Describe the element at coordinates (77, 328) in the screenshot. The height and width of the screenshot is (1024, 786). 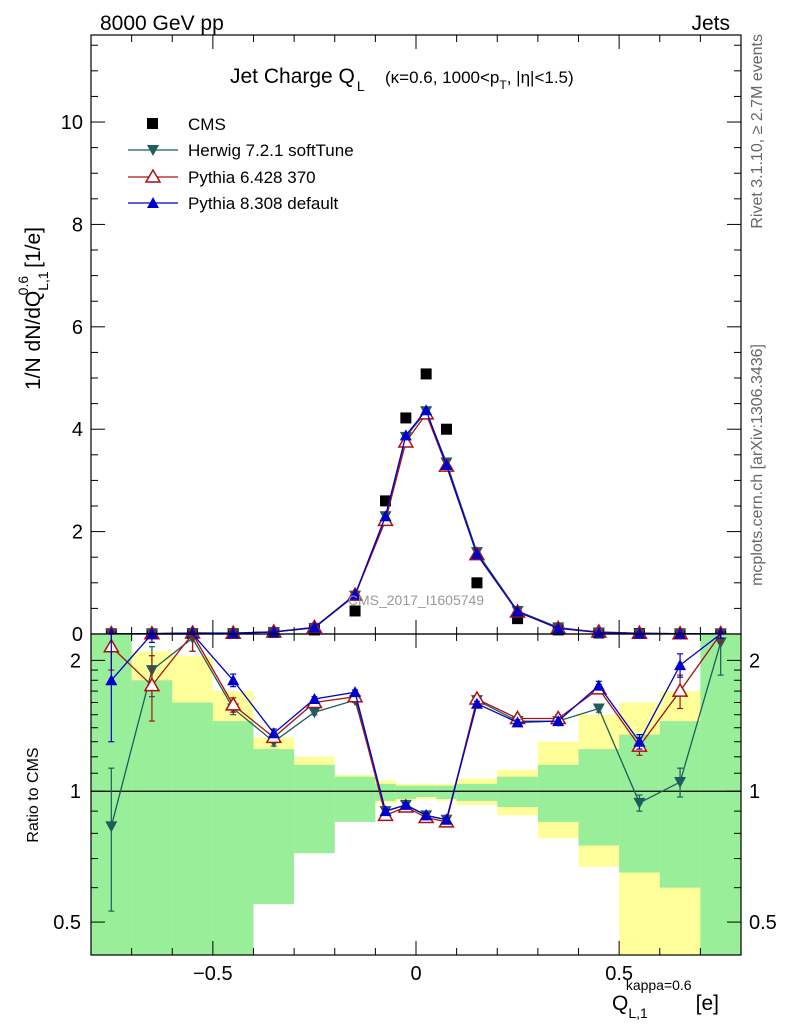
I see `main-y-tick-label: 6` at that location.